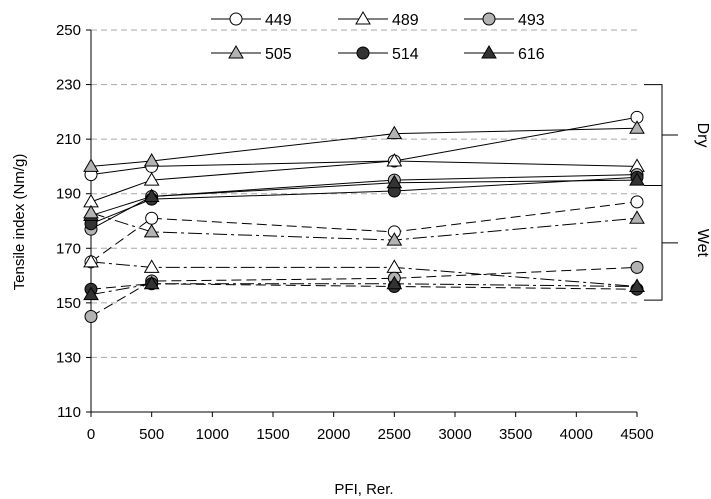 This screenshot has width=711, height=499. Describe the element at coordinates (68, 194) in the screenshot. I see `y-tick-label: 190` at that location.